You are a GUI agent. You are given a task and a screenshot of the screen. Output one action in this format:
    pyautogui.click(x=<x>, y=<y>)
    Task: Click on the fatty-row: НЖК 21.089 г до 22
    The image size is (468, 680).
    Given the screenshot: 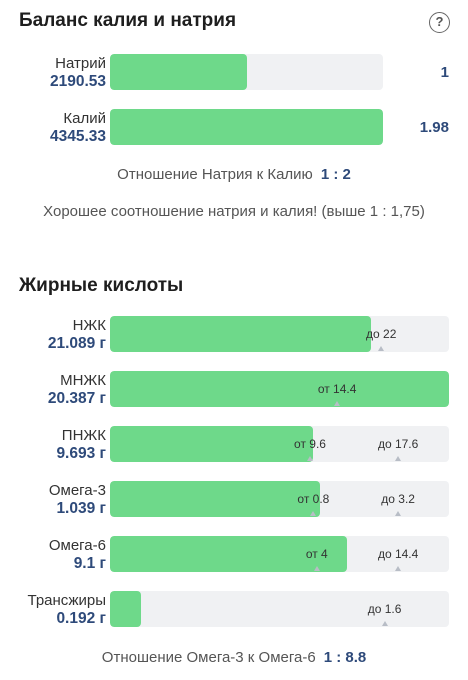 What is the action you would take?
    pyautogui.click(x=234, y=334)
    